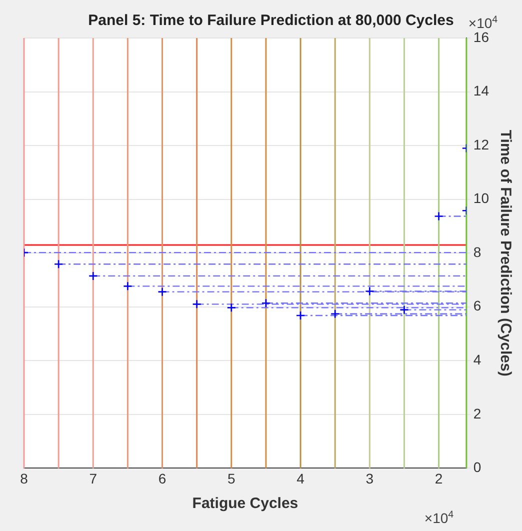 Image resolution: width=522 pixels, height=531 pixels. Describe the element at coordinates (162, 478) in the screenshot. I see `x-tick-label: 6` at that location.